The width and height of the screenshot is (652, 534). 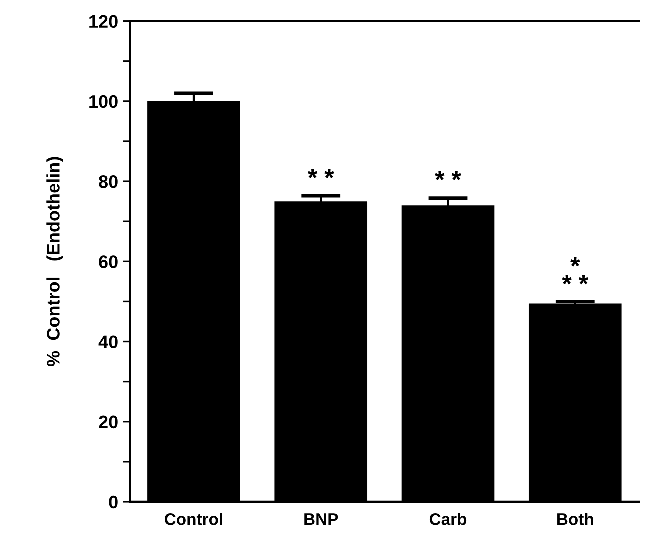 I want to click on y-tick-label: 120, so click(x=104, y=21).